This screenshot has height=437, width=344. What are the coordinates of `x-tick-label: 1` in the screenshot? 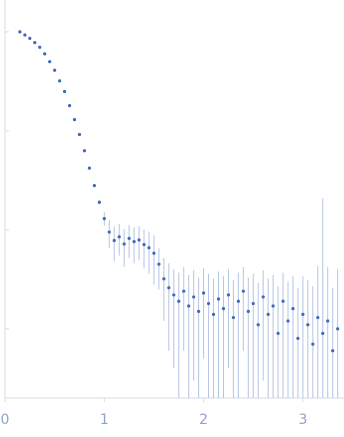 It's located at (104, 420).